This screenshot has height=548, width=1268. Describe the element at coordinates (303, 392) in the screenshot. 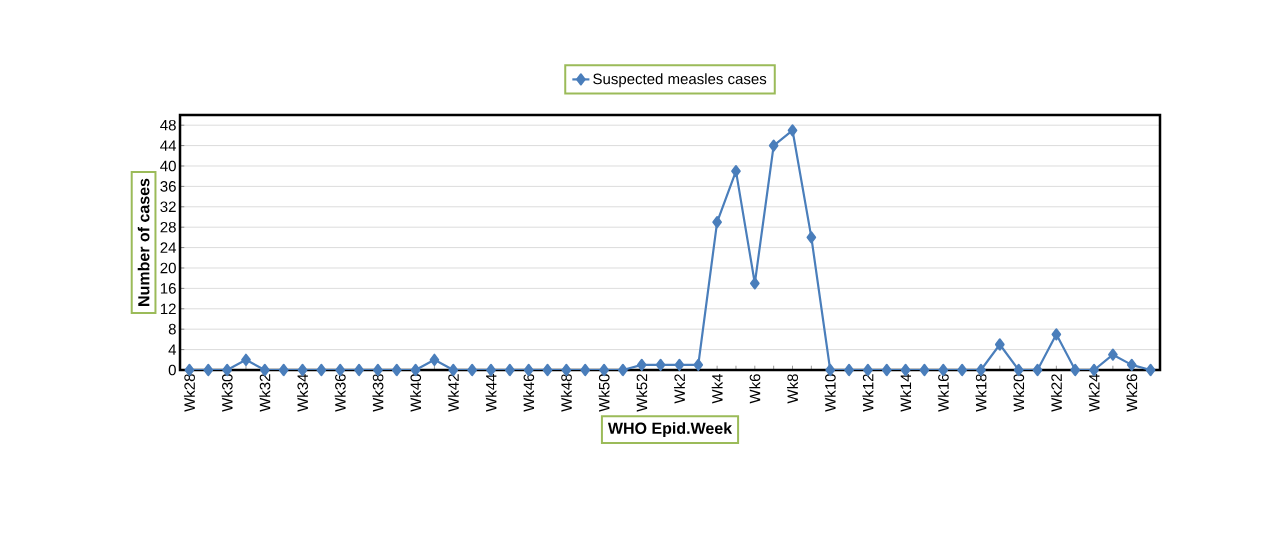

I see `x-tick-label: Wk34` at that location.